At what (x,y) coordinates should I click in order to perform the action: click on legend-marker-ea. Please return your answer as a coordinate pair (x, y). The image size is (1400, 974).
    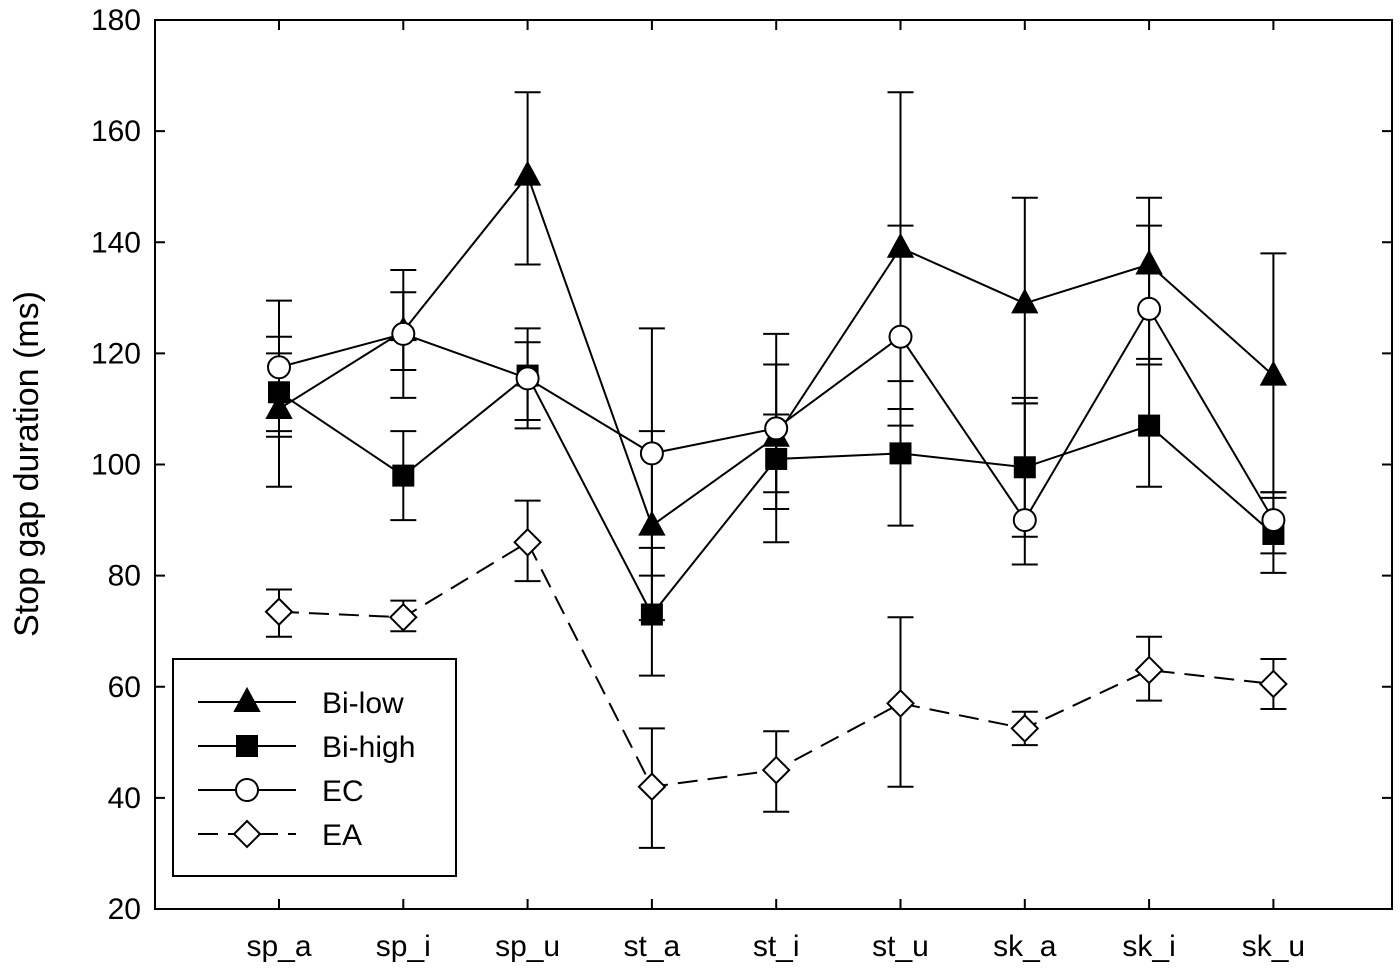
    Looking at the image, I should click on (247, 834).